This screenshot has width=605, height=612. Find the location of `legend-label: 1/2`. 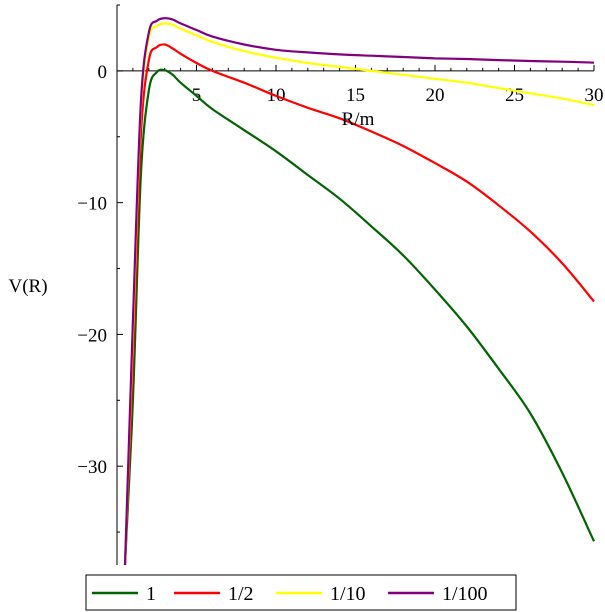

legend-label: 1/2 is located at coordinates (241, 594).